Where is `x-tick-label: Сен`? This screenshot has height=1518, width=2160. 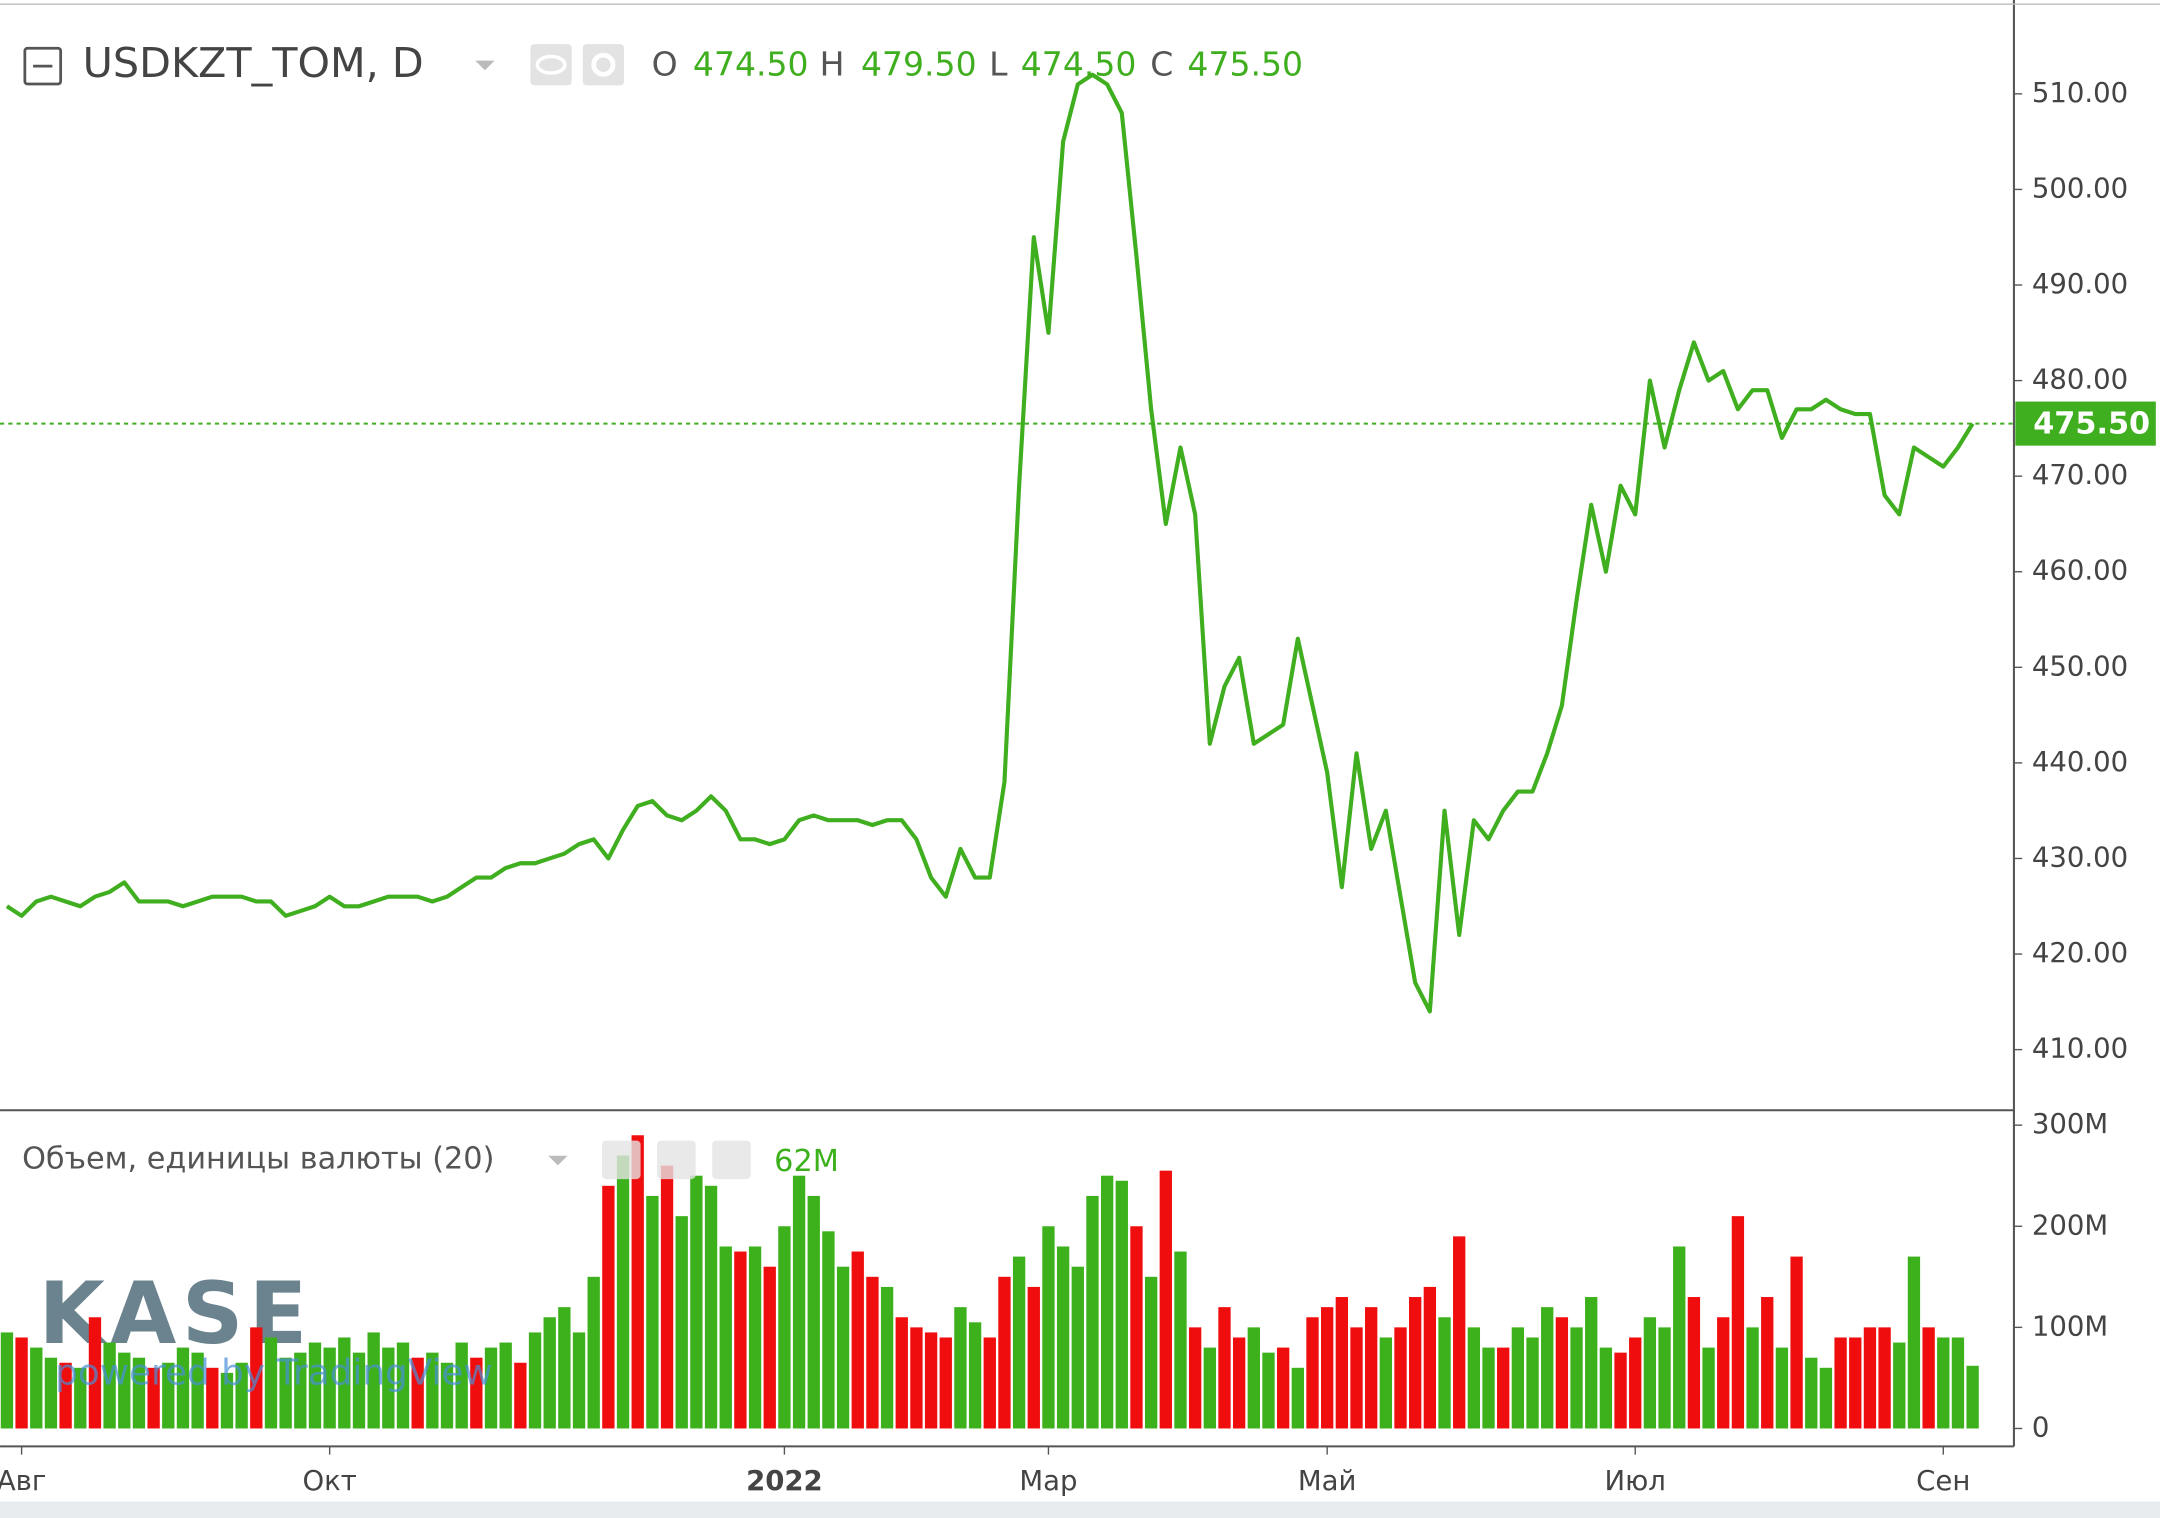 x-tick-label: Сен is located at coordinates (1943, 1481).